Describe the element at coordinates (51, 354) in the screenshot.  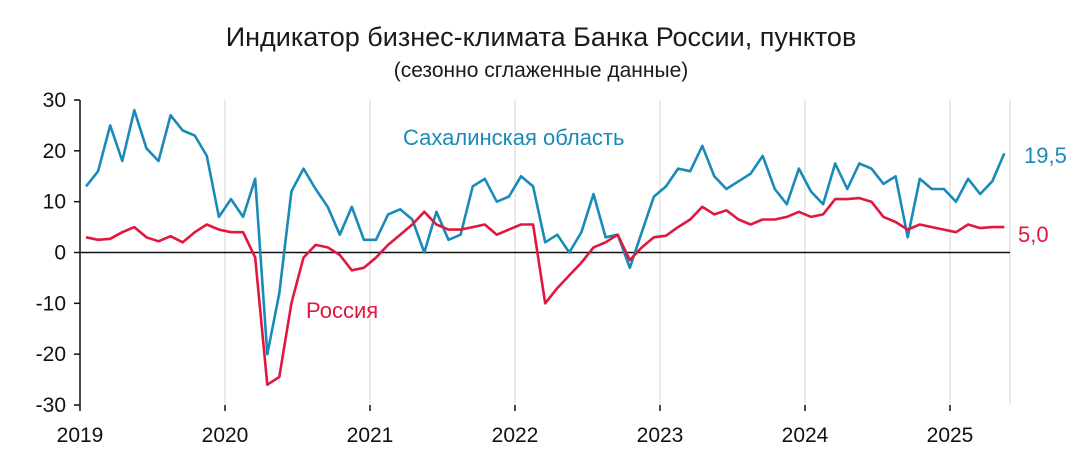
I see `y-tick-label: -20` at that location.